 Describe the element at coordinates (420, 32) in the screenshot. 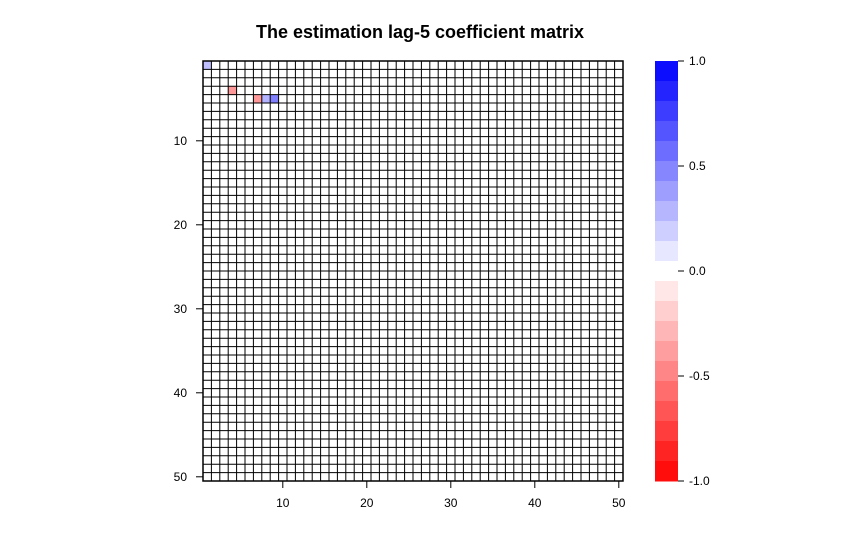

I see `chart-title: The estimation lag-5 coefficient matrix` at that location.